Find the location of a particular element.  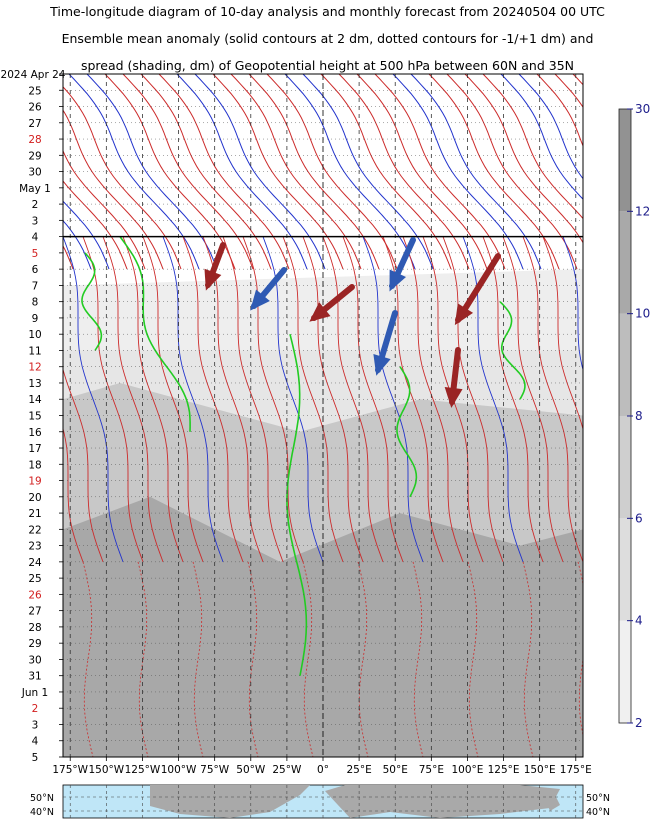

x-tick-label: 175°E is located at coordinates (576, 770).